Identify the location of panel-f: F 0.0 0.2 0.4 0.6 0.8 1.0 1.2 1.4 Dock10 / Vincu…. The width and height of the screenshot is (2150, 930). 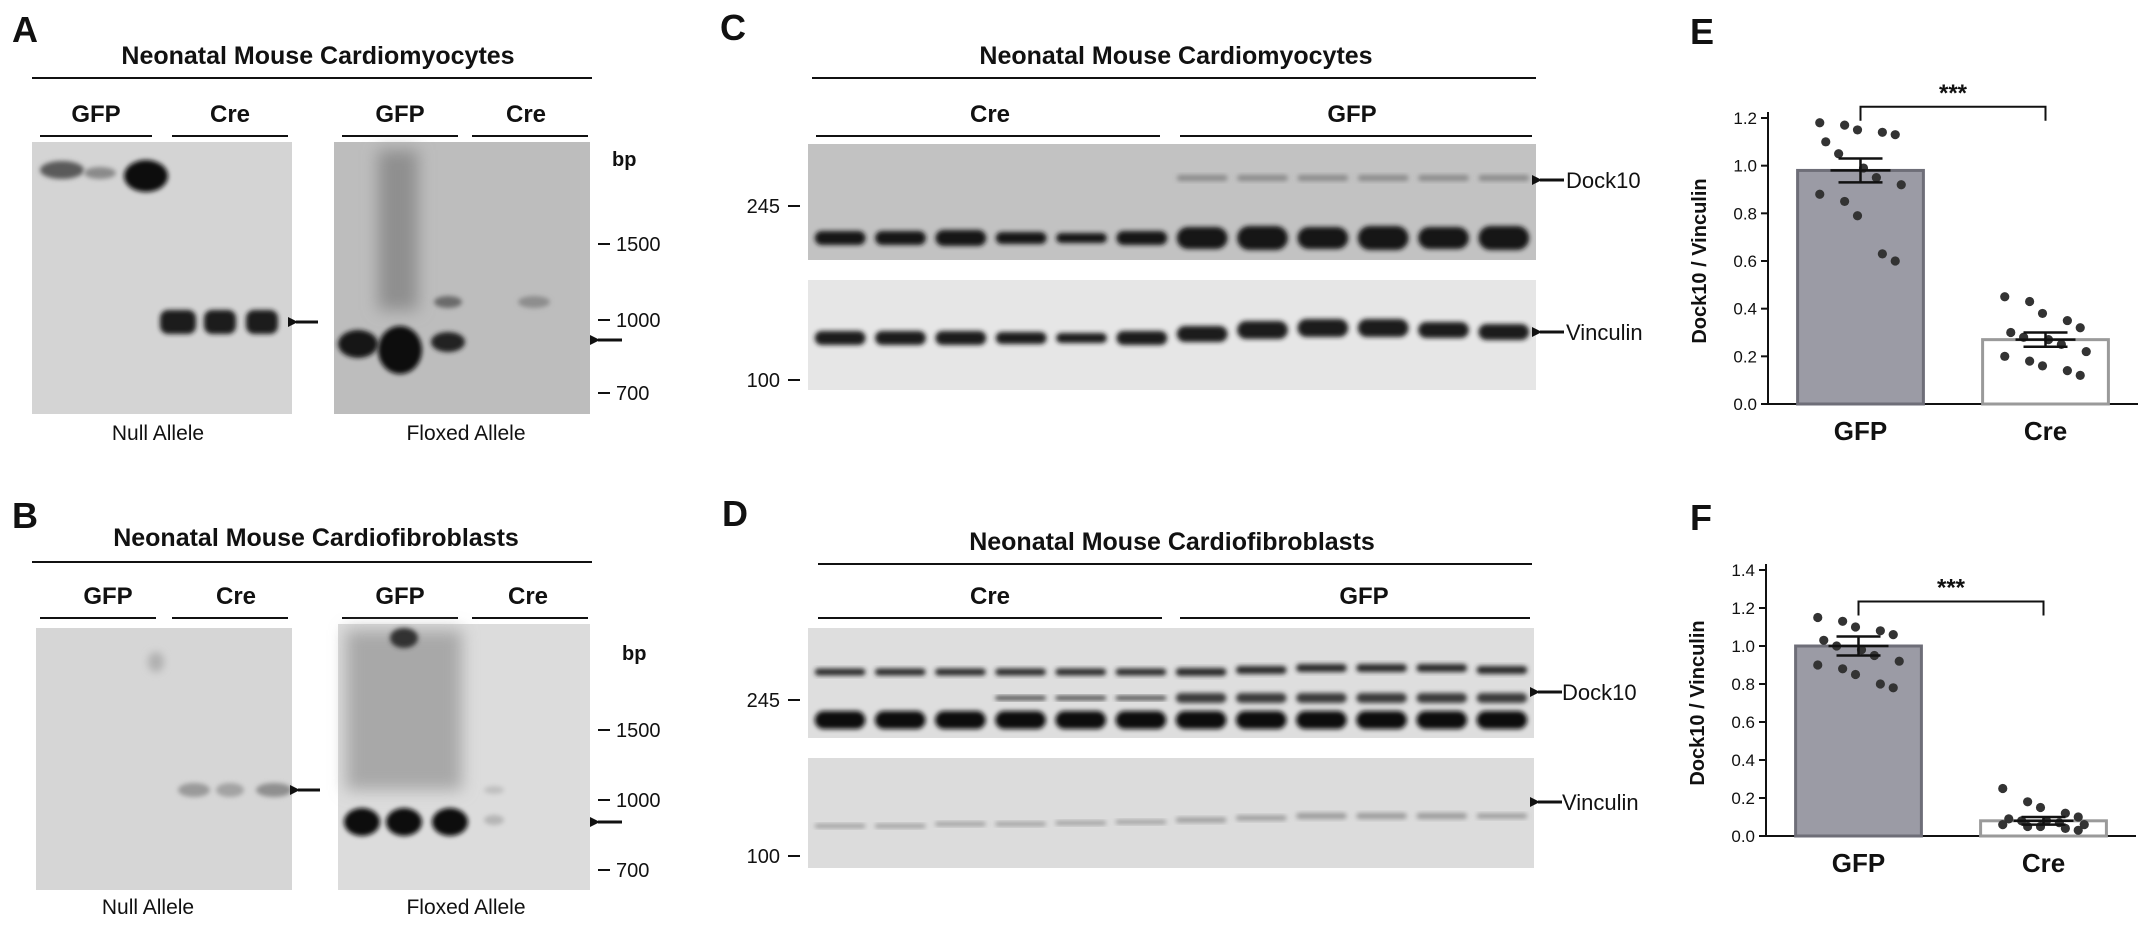
(1911, 687).